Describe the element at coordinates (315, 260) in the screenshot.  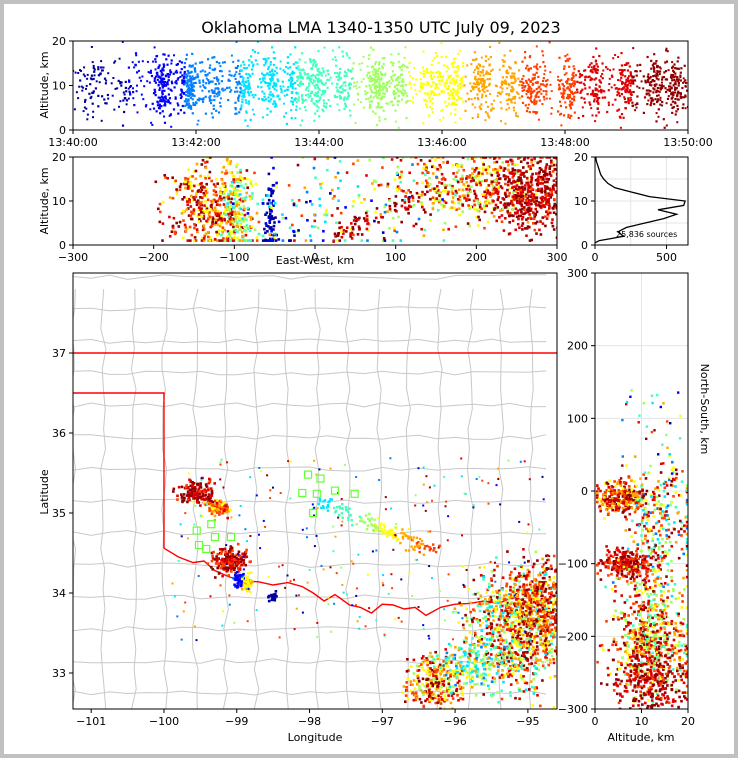
I see `east-west-x-label: East-West, km` at that location.